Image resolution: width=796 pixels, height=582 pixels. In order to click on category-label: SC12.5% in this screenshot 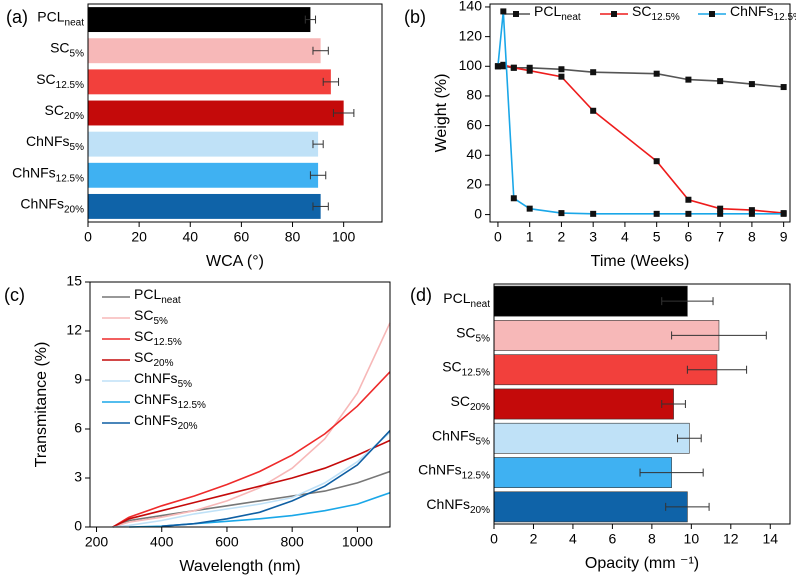, I will do `click(466, 368)`.